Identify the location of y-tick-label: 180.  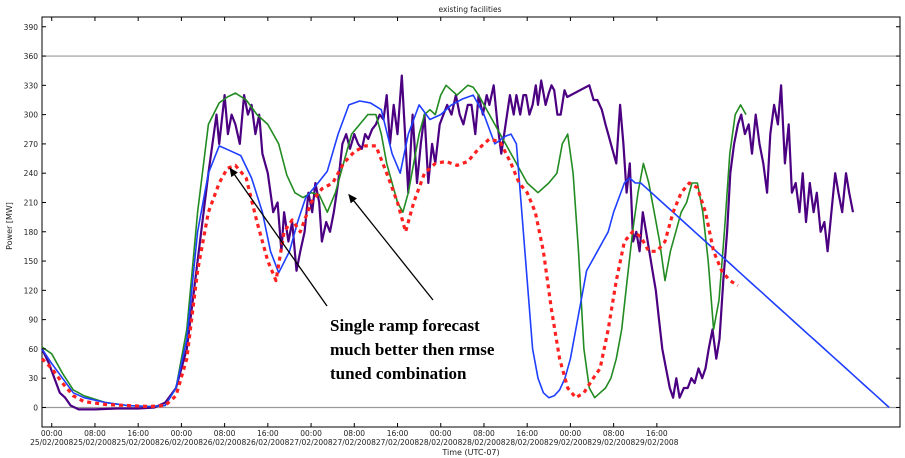
(31, 232).